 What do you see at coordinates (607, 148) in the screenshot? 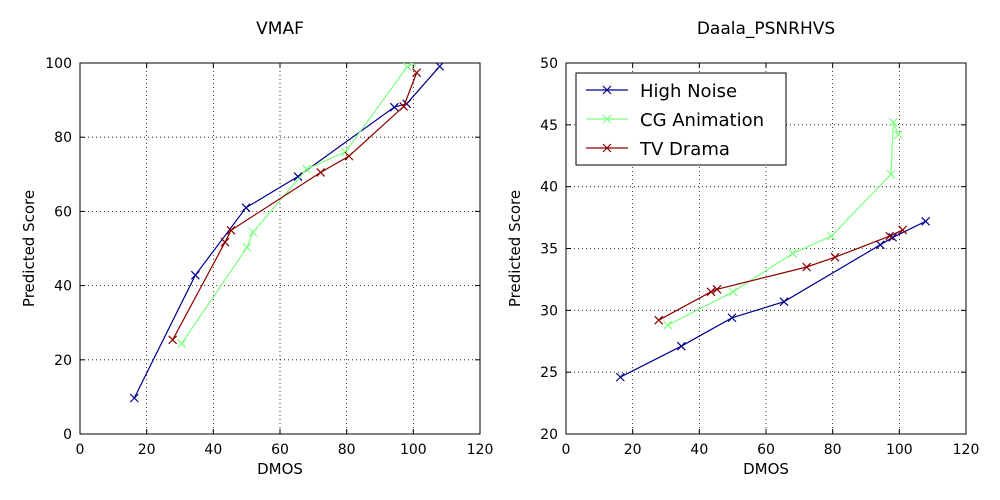
I see `legend-marker-tv-drama` at bounding box center [607, 148].